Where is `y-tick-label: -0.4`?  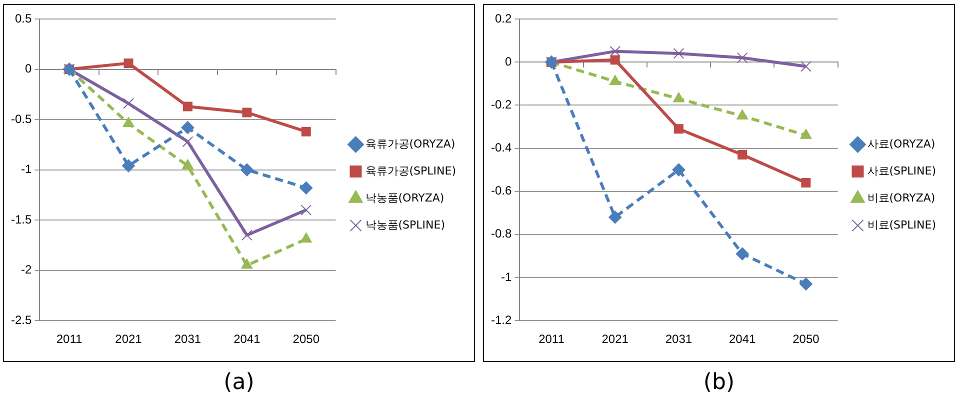 y-tick-label: -0.4 is located at coordinates (501, 147).